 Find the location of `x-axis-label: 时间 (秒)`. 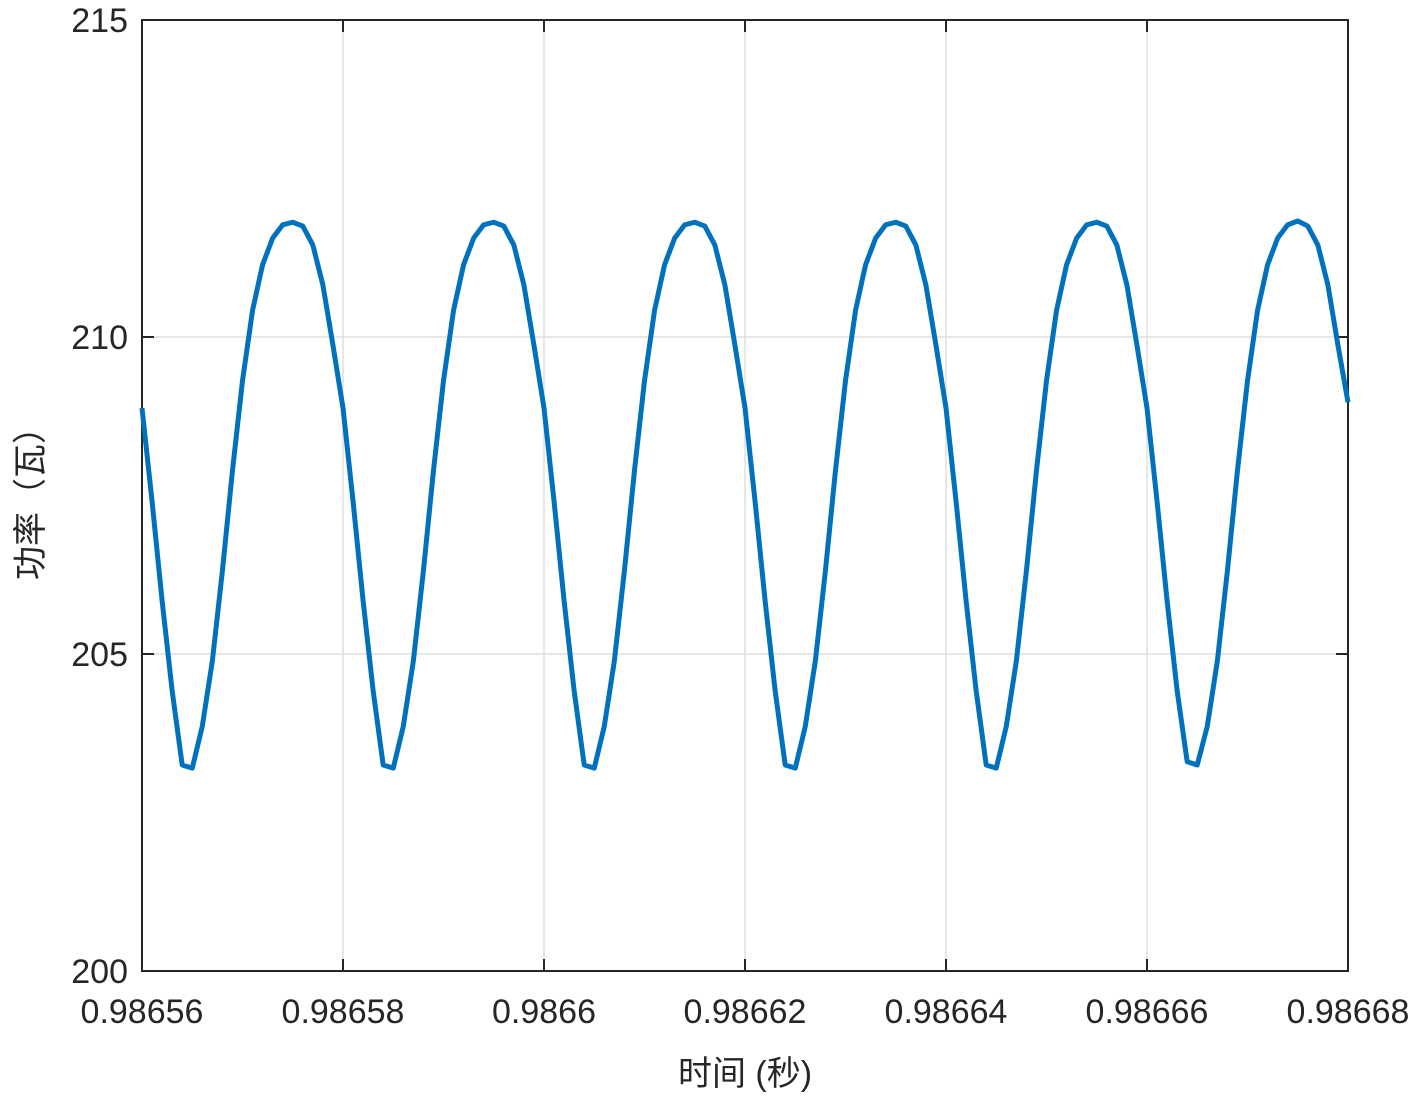

x-axis-label: 时间 (秒) is located at coordinates (745, 1074).